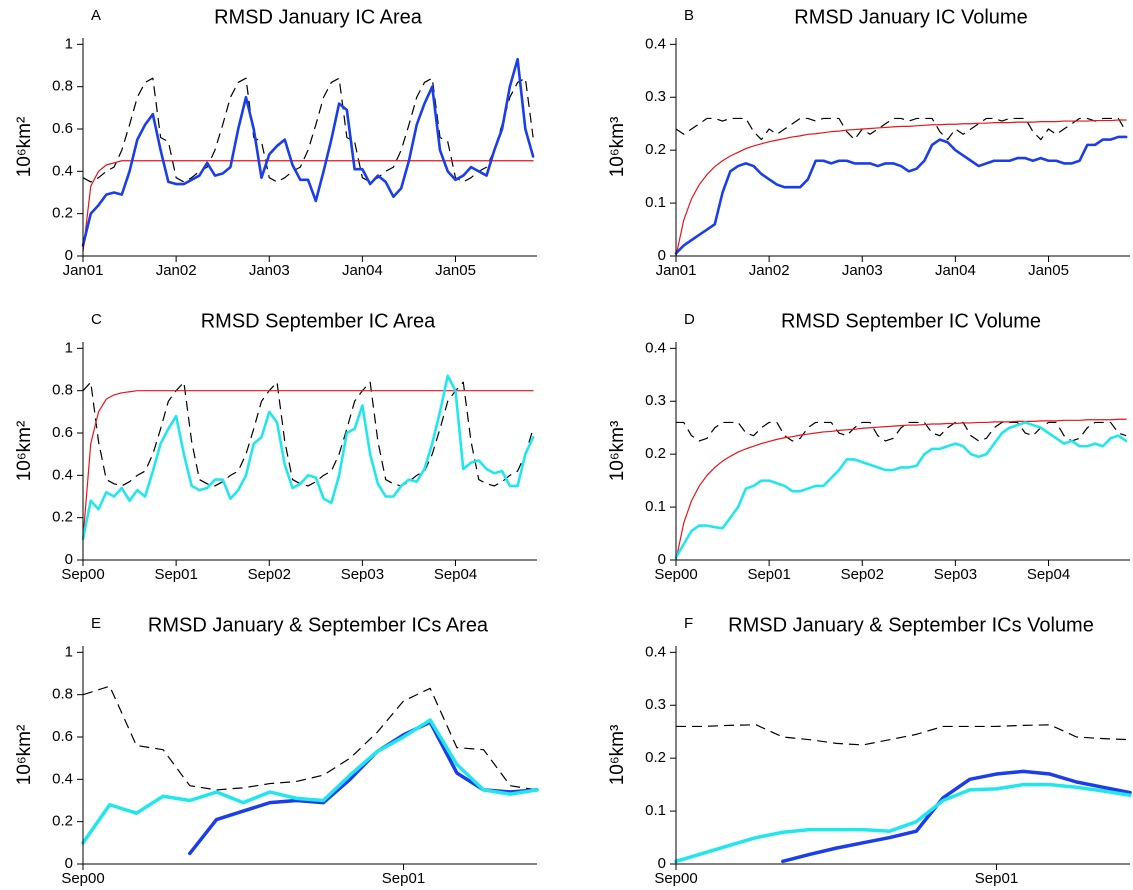  I want to click on chart-title: RMSD September IC Area, so click(318, 321).